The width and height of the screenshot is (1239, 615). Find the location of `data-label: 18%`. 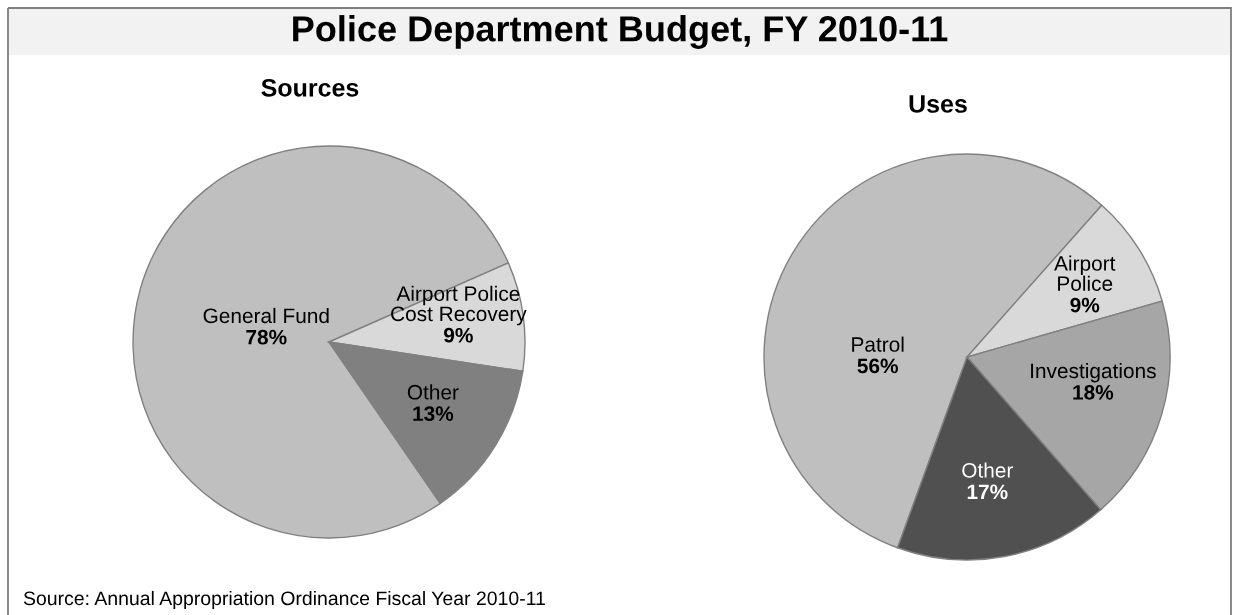

data-label: 18% is located at coordinates (1093, 392).